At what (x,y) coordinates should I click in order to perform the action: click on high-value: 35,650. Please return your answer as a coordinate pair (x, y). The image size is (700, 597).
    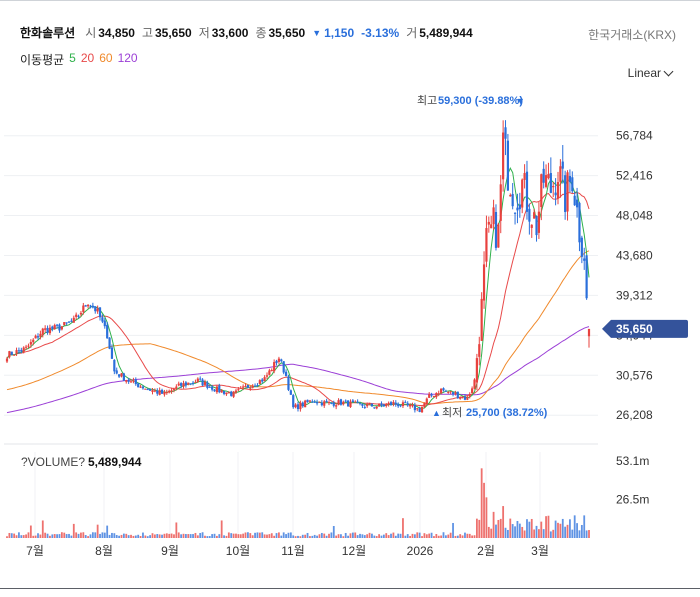
    Looking at the image, I should click on (173, 32).